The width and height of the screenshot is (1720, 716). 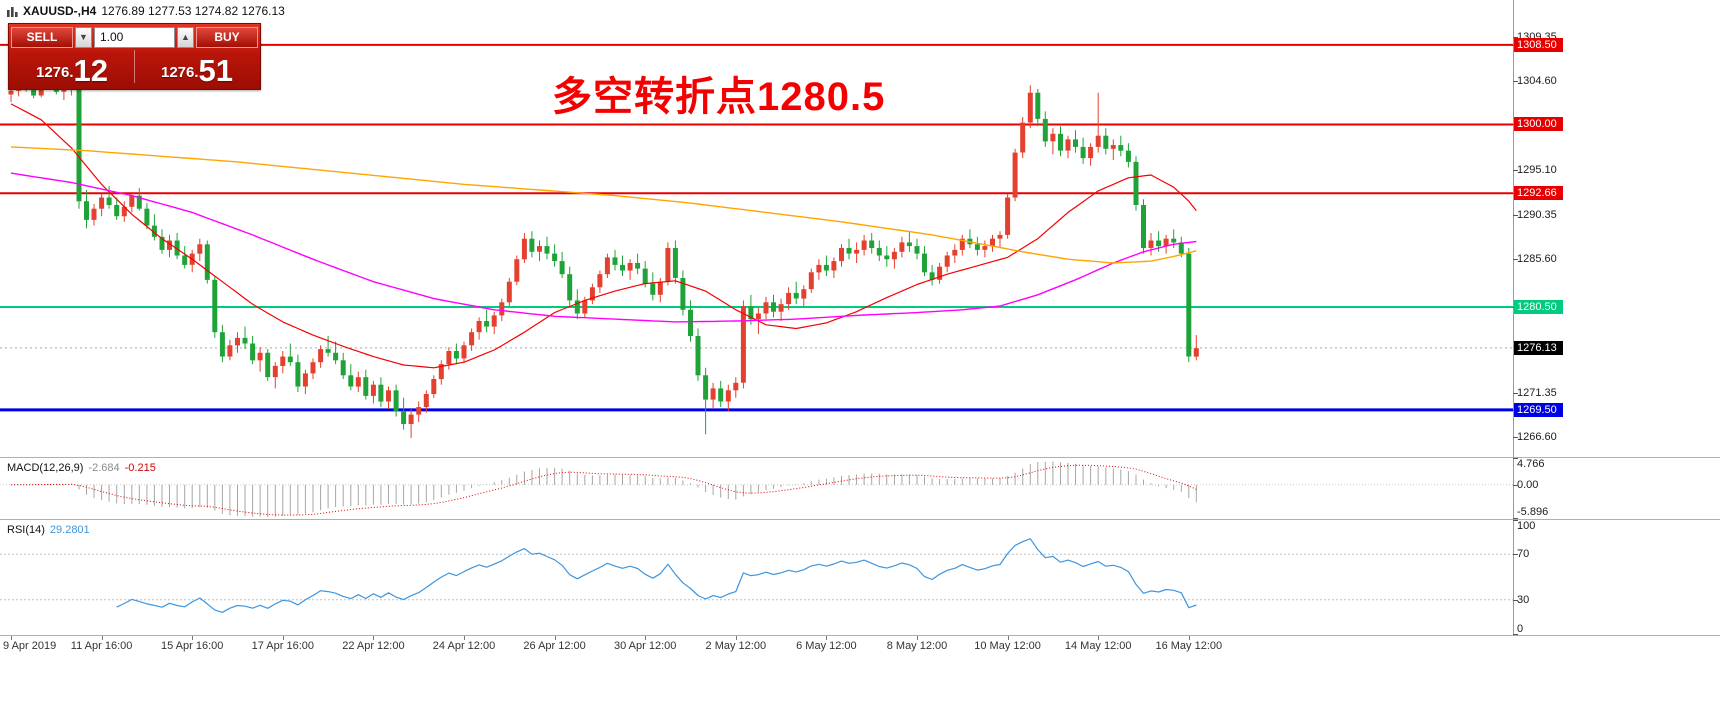 I want to click on ohlc-readout: 1276.89 1277.53 1274.82 1276.13, so click(x=193, y=11).